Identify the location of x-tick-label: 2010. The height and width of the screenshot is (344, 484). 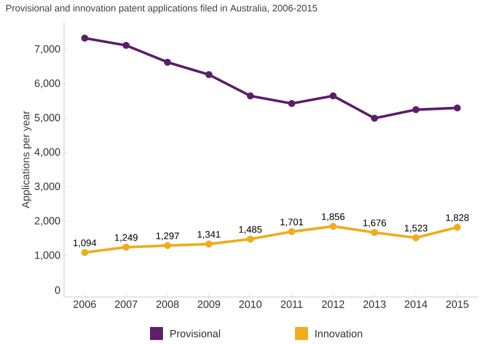
(250, 304).